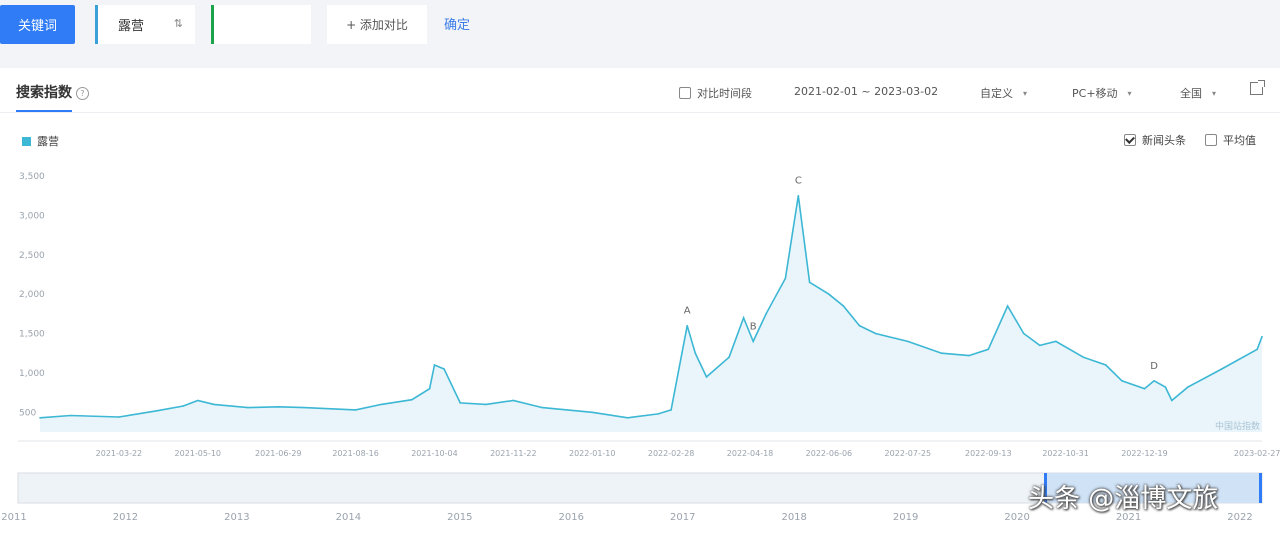 This screenshot has width=1280, height=534. I want to click on date-range-picker: 2021-02-01 ~ 2023-03-02, so click(866, 91).